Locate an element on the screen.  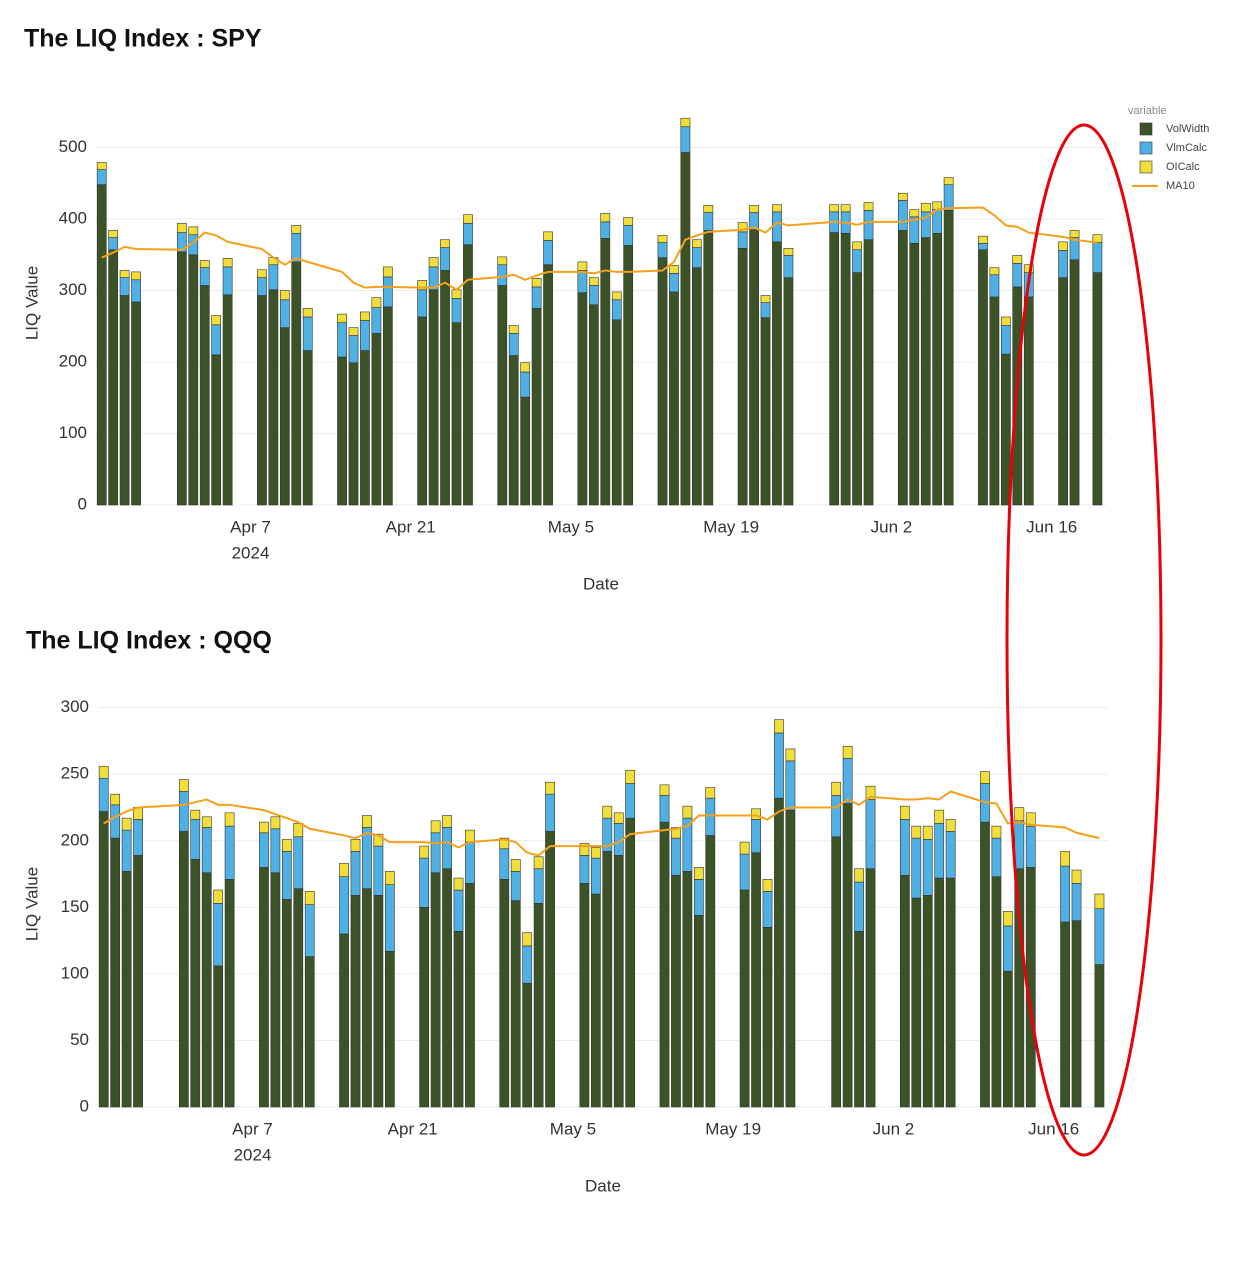
x-tick-label: Apr 7 is located at coordinates (250, 526).